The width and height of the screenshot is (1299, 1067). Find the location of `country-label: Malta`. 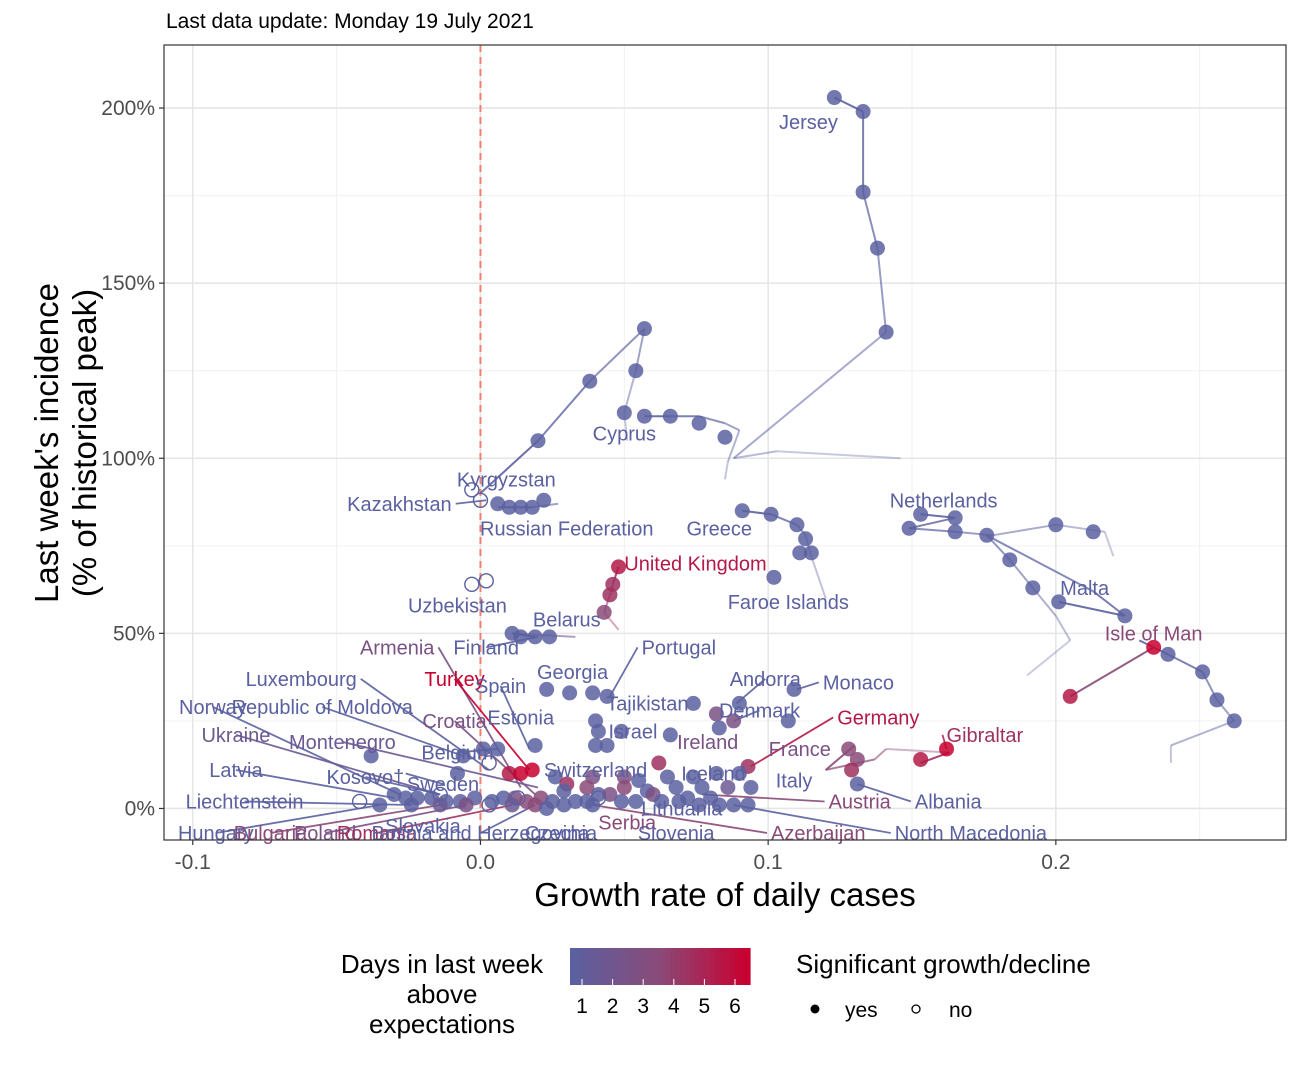

country-label: Malta is located at coordinates (1085, 589).